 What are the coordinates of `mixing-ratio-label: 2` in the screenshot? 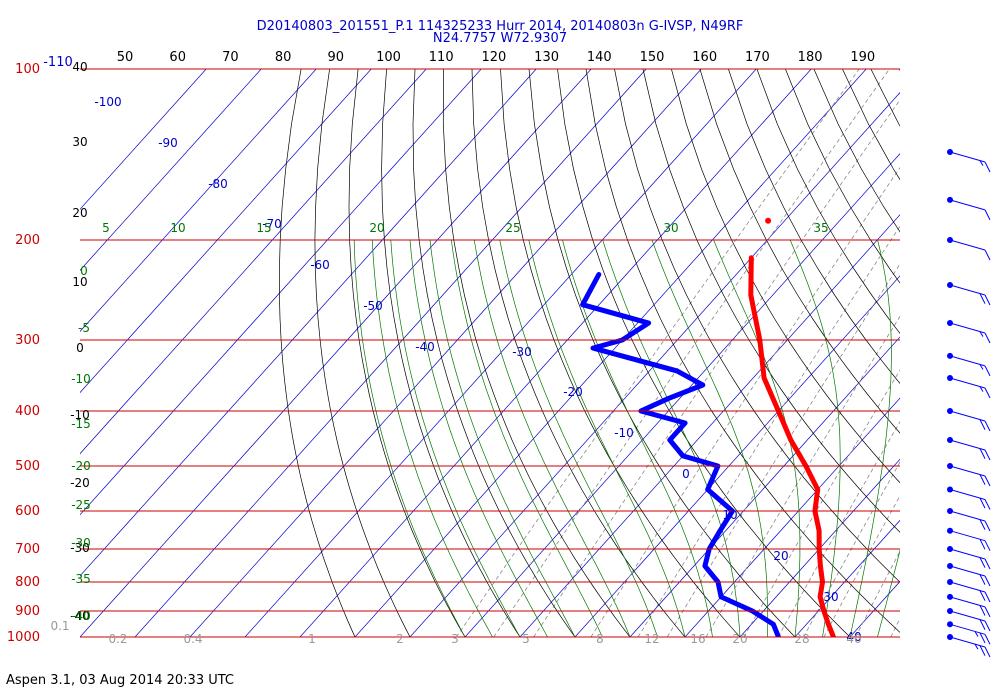 It's located at (400, 639).